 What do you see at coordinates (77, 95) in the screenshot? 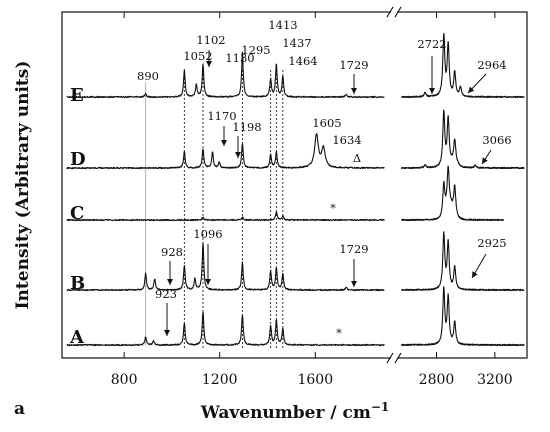
I see `series-label-E: E` at bounding box center [77, 95].